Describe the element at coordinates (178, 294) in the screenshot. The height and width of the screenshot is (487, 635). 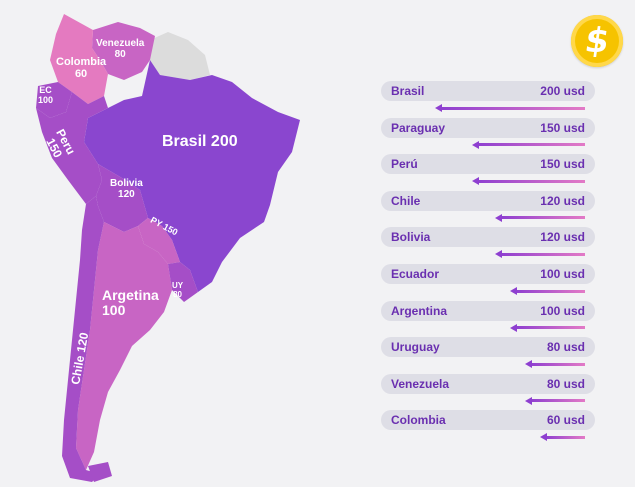
I see `label-uruguay-value: 80` at that location.